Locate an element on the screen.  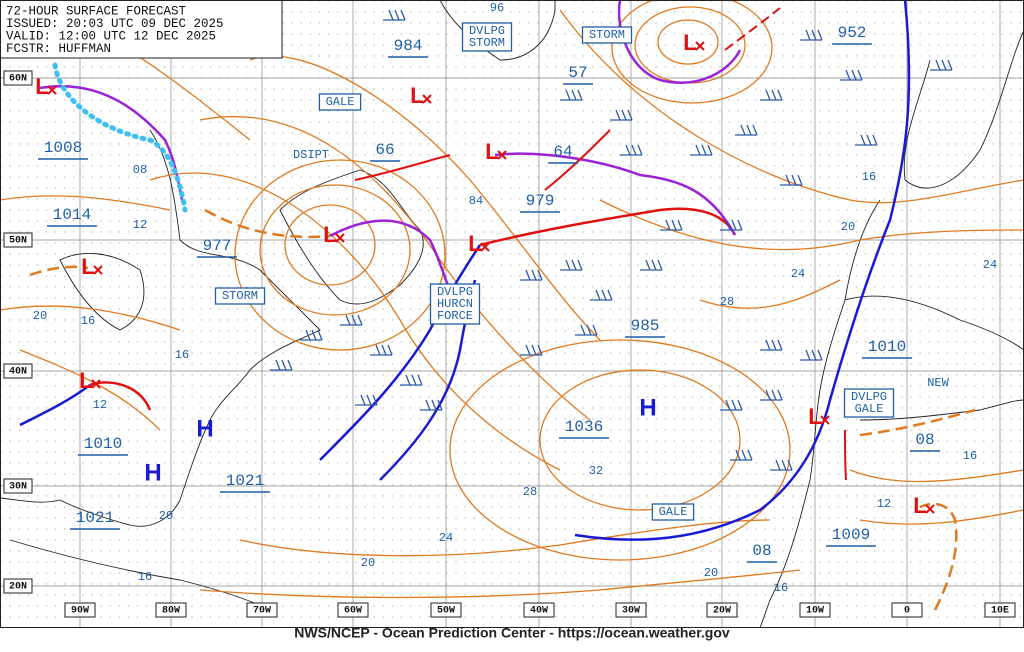
lat-label: 20N is located at coordinates (18, 587).